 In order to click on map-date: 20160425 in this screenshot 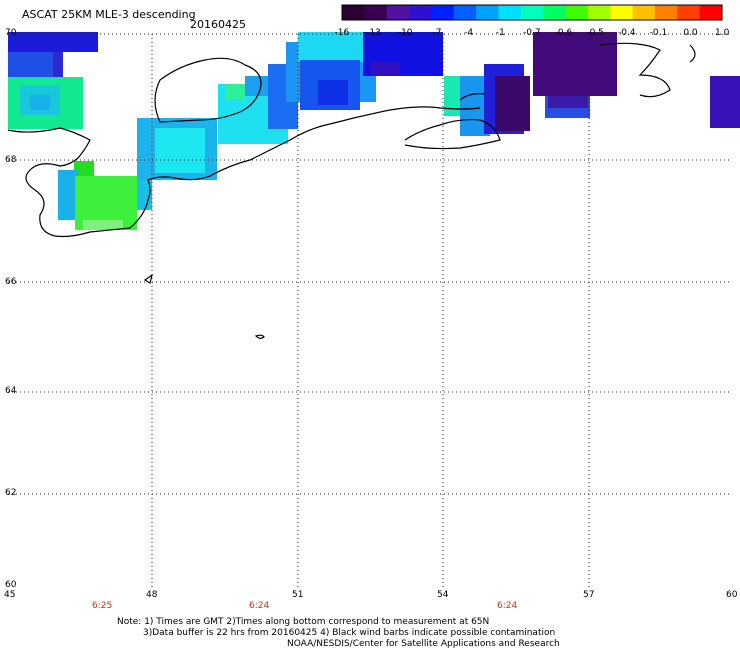, I will do `click(218, 24)`.